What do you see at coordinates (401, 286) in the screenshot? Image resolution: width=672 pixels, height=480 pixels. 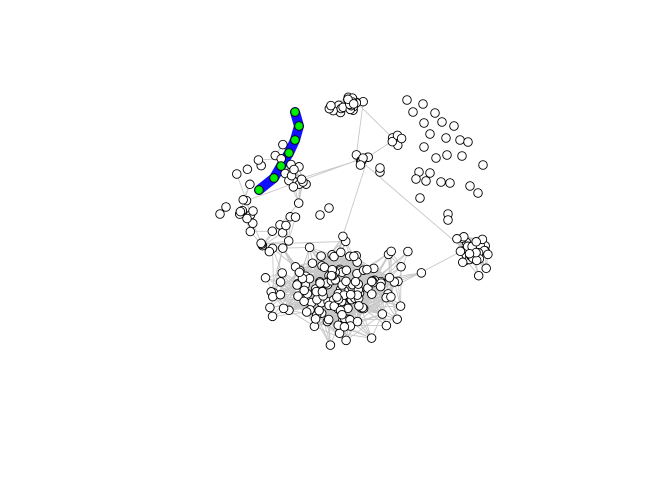 I see `graph-edge` at bounding box center [401, 286].